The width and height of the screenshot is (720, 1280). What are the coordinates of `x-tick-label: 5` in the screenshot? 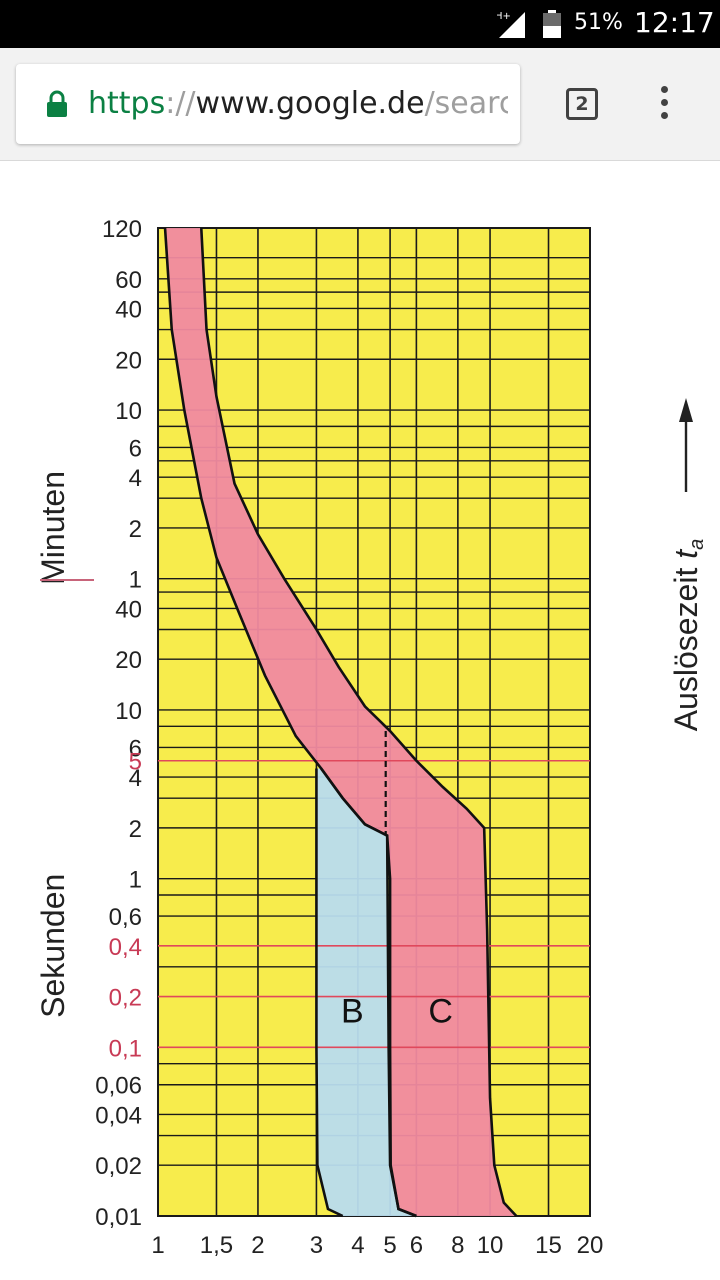 It's located at (389, 1245).